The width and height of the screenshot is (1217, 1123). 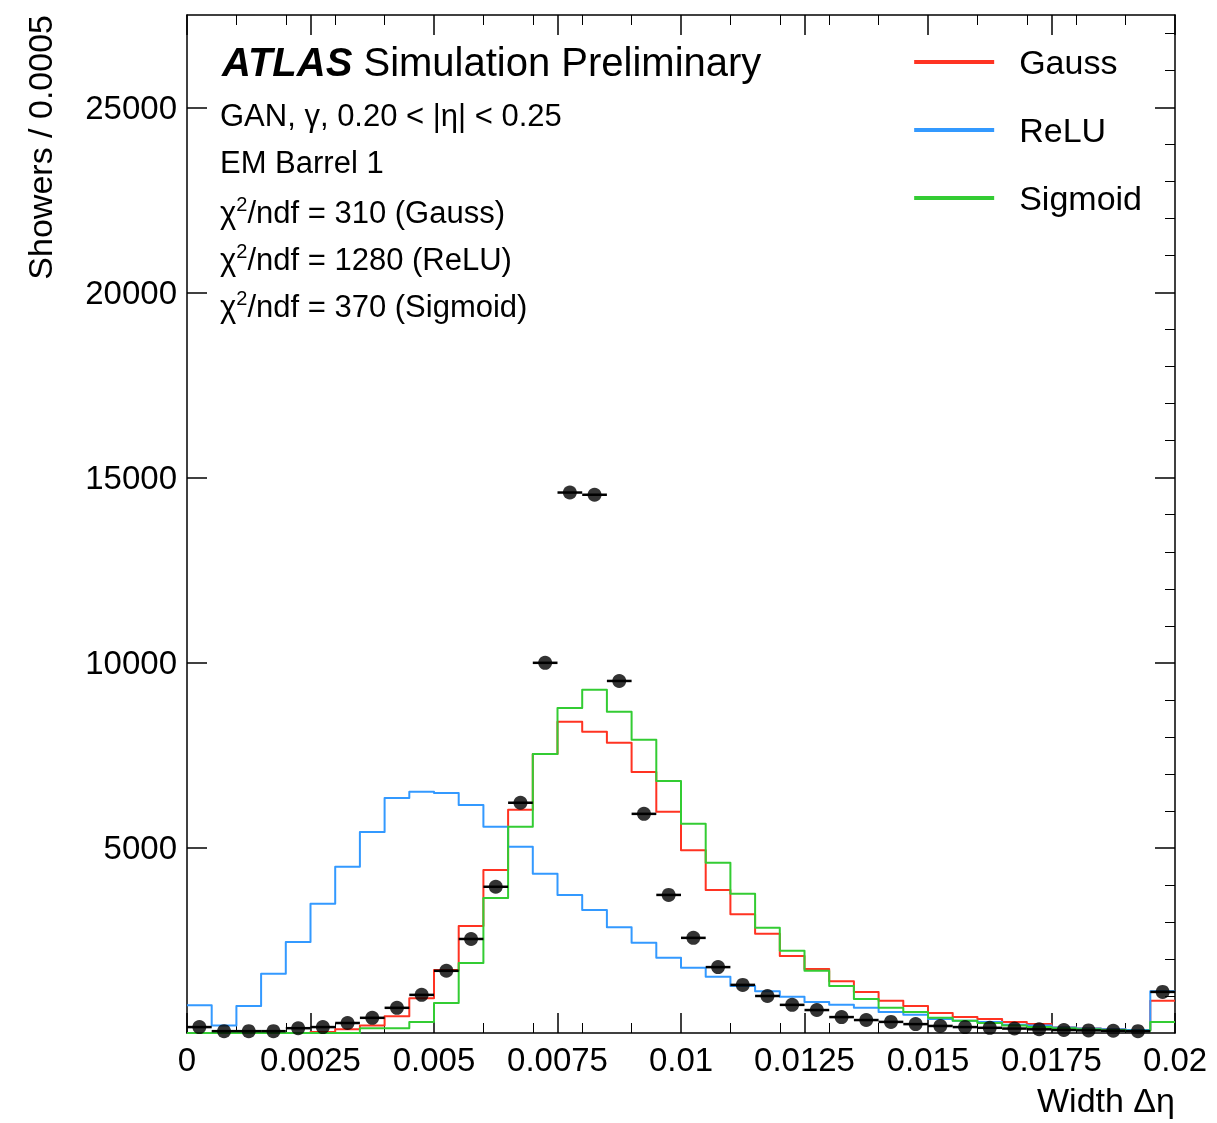 What do you see at coordinates (491, 62) in the screenshot?
I see `text: ATLAS Simulation Preliminary` at bounding box center [491, 62].